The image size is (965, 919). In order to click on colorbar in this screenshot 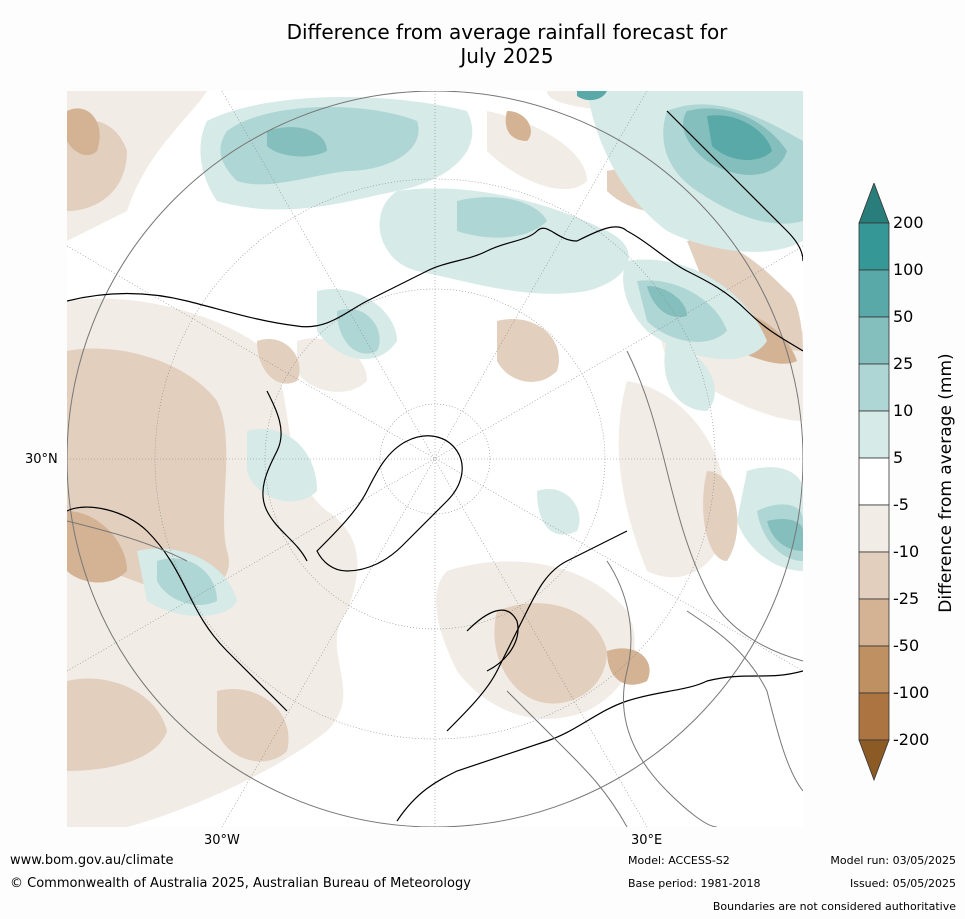, I will do `click(874, 482)`.